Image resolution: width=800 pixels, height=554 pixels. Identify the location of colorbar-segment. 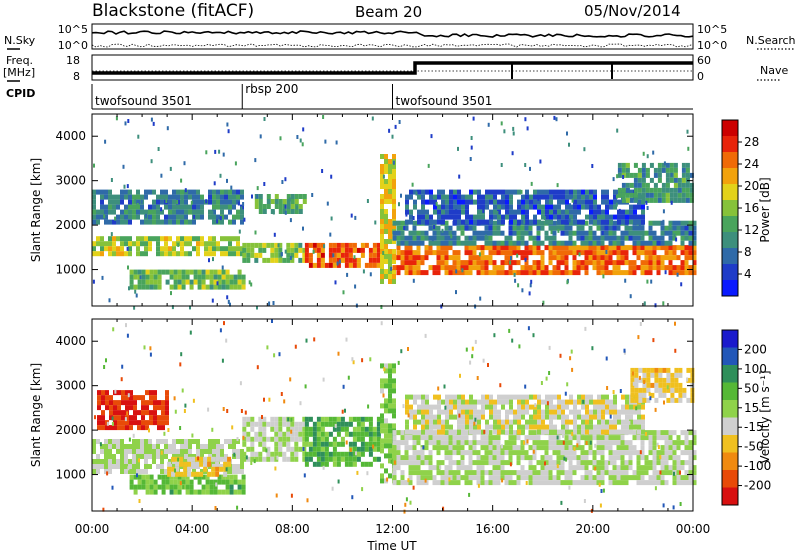
(730, 288).